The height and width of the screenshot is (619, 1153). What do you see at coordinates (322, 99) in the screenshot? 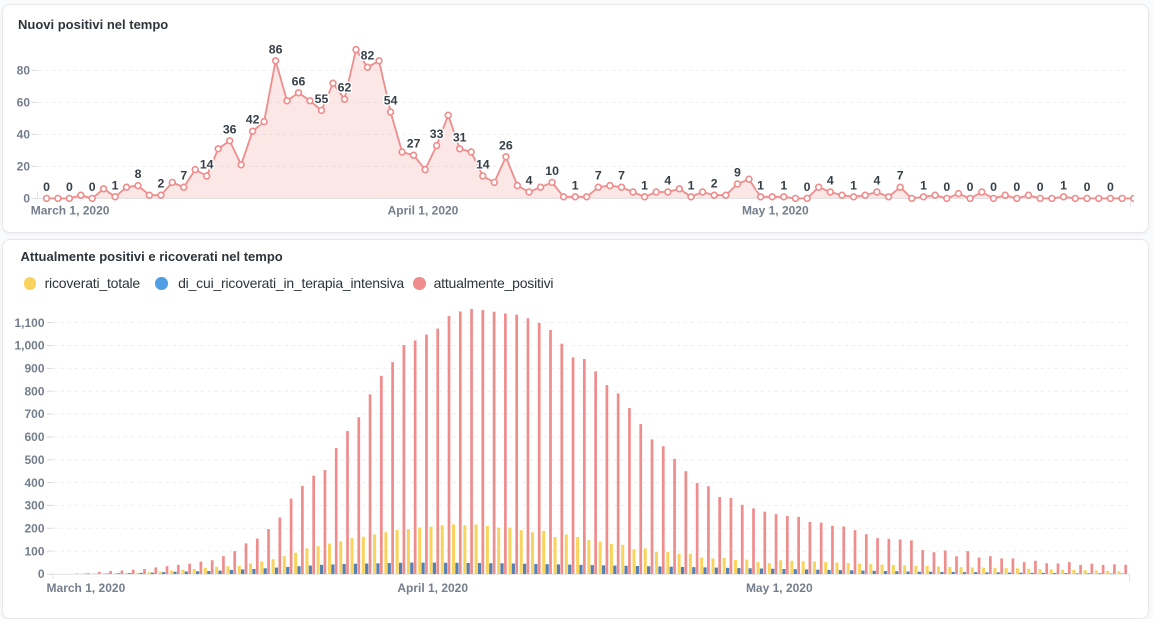
I see `svg-text: 55` at bounding box center [322, 99].